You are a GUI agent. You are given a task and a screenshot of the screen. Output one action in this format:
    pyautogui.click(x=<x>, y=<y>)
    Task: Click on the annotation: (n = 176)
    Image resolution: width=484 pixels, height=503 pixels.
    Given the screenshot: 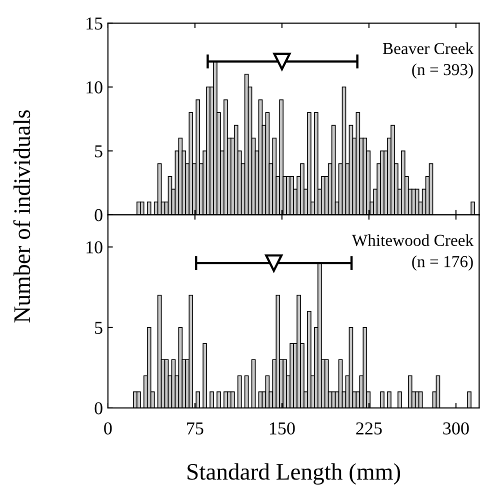 What is the action you would take?
    pyautogui.click(x=442, y=263)
    